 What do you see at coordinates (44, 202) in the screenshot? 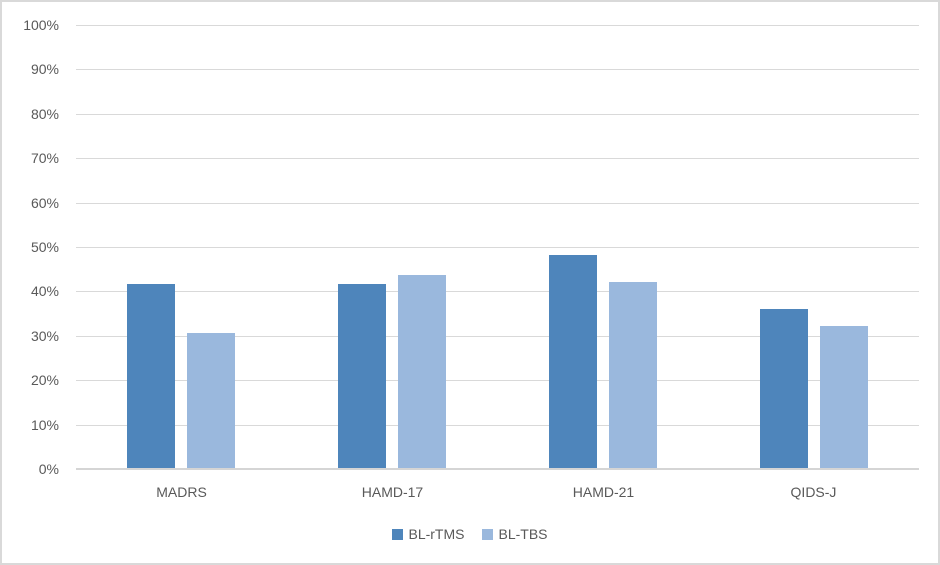
I see `y-axis-tick-label: 60%` at bounding box center [44, 202].